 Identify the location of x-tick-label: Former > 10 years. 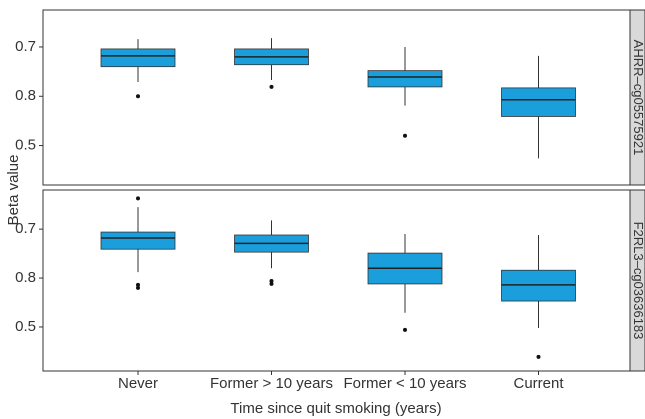
(271, 383).